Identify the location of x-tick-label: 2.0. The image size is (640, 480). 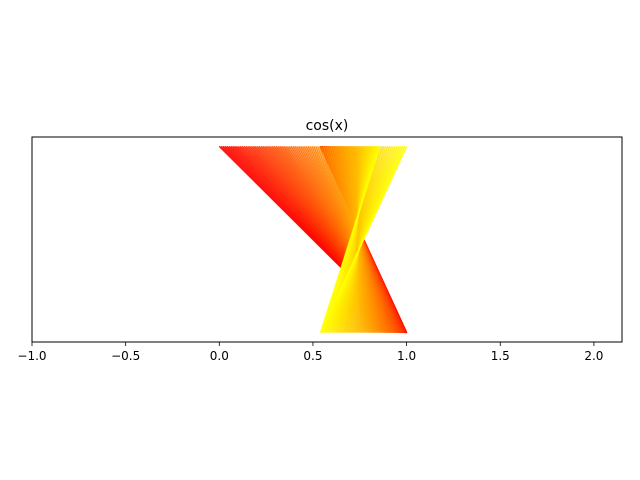
(593, 356).